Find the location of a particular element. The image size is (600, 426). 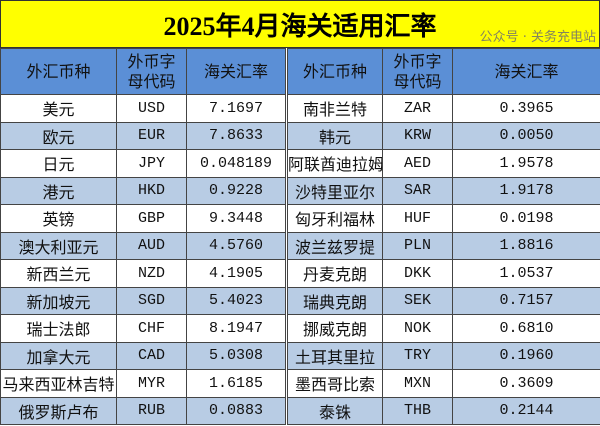

currency-code-cell: RUB is located at coordinates (151, 410).